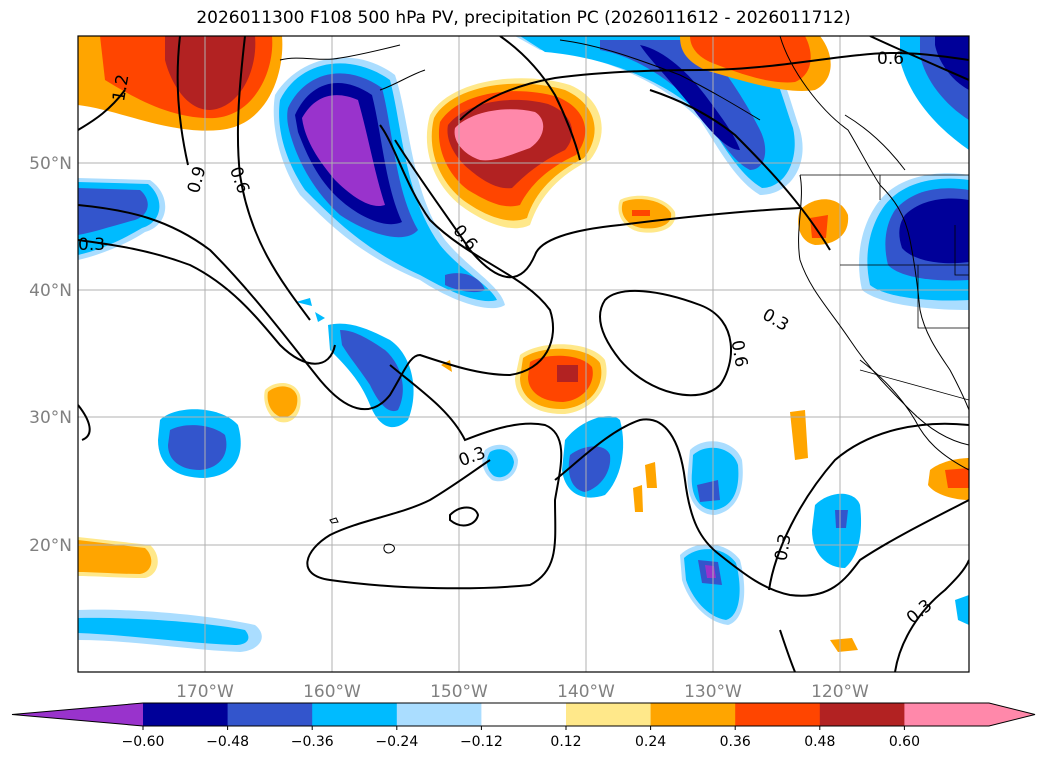  What do you see at coordinates (77, 714) in the screenshot?
I see `colorbar-extend-left` at bounding box center [77, 714].